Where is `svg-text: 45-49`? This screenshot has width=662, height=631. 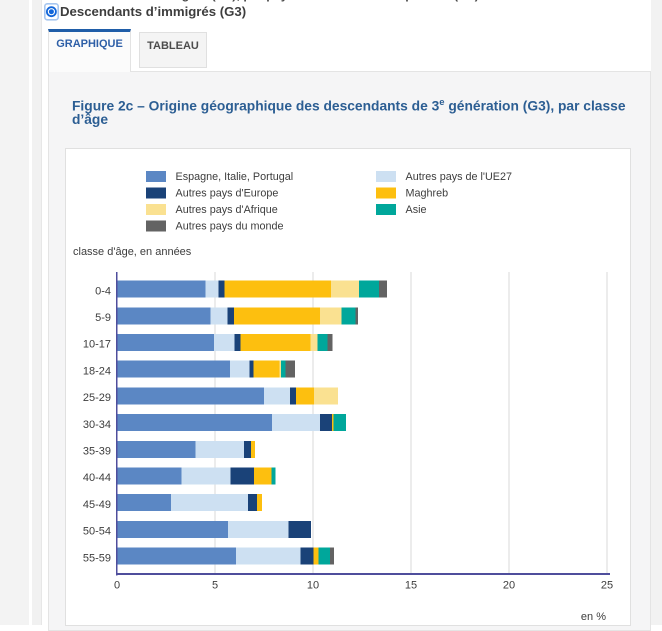 svg-text: 45-49 is located at coordinates (97, 505).